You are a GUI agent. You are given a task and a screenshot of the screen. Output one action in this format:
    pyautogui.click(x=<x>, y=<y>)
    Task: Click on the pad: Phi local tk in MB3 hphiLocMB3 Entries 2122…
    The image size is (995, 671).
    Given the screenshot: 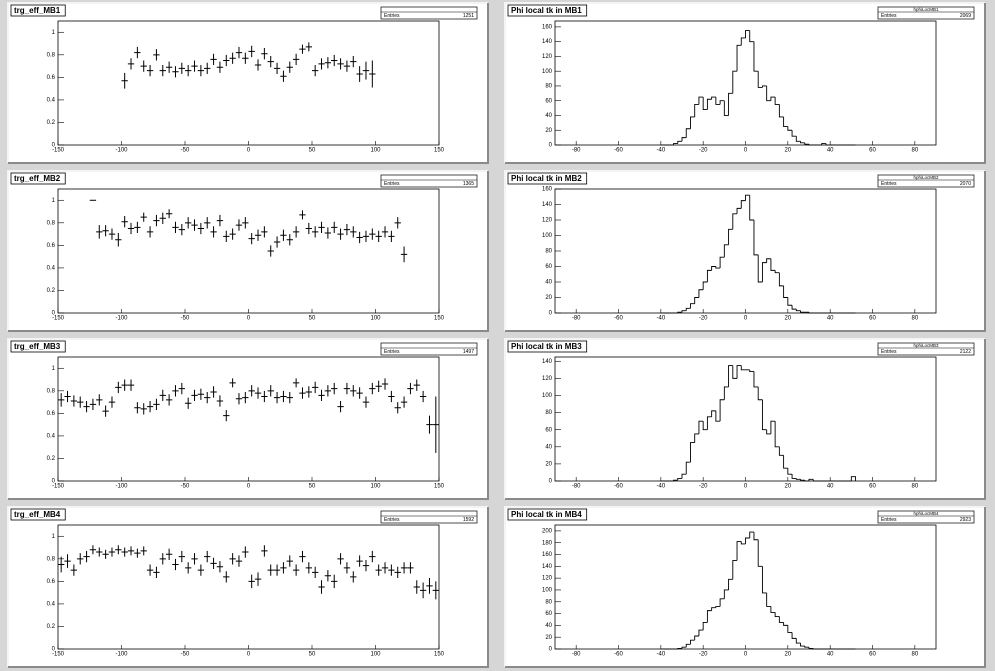 What is the action you would take?
    pyautogui.click(x=745, y=419)
    